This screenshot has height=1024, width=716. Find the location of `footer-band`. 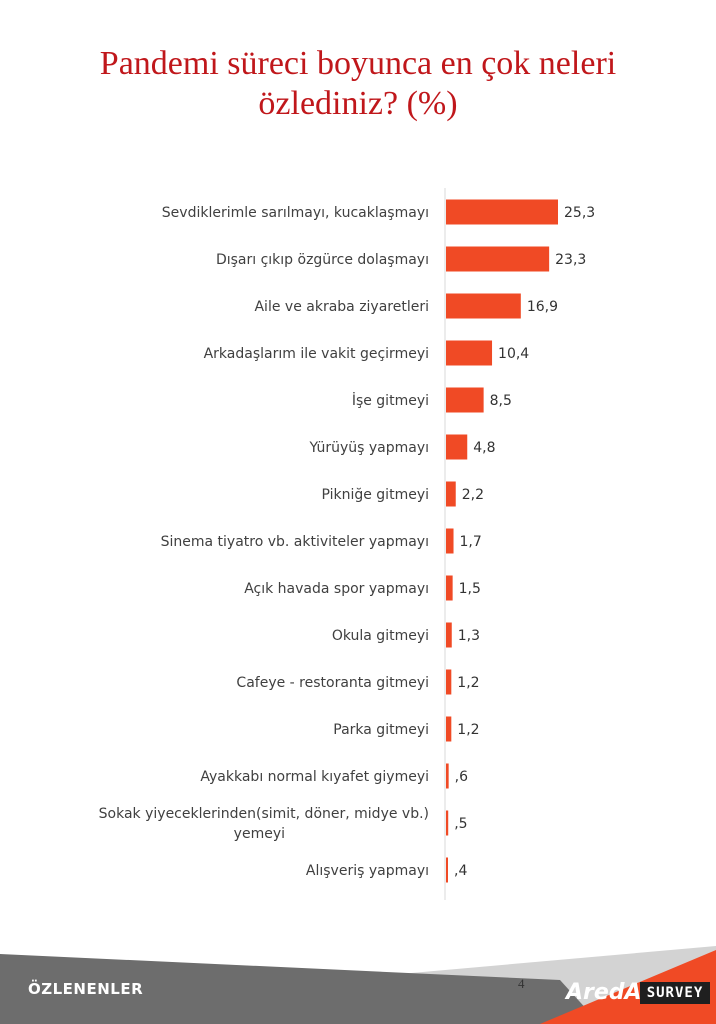

footer-band is located at coordinates (358, 985).